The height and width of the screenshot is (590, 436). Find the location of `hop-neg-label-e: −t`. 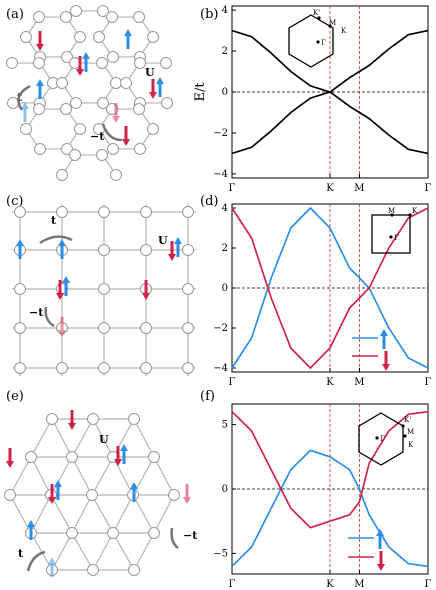

hop-neg-label-e: −t is located at coordinates (190, 535).